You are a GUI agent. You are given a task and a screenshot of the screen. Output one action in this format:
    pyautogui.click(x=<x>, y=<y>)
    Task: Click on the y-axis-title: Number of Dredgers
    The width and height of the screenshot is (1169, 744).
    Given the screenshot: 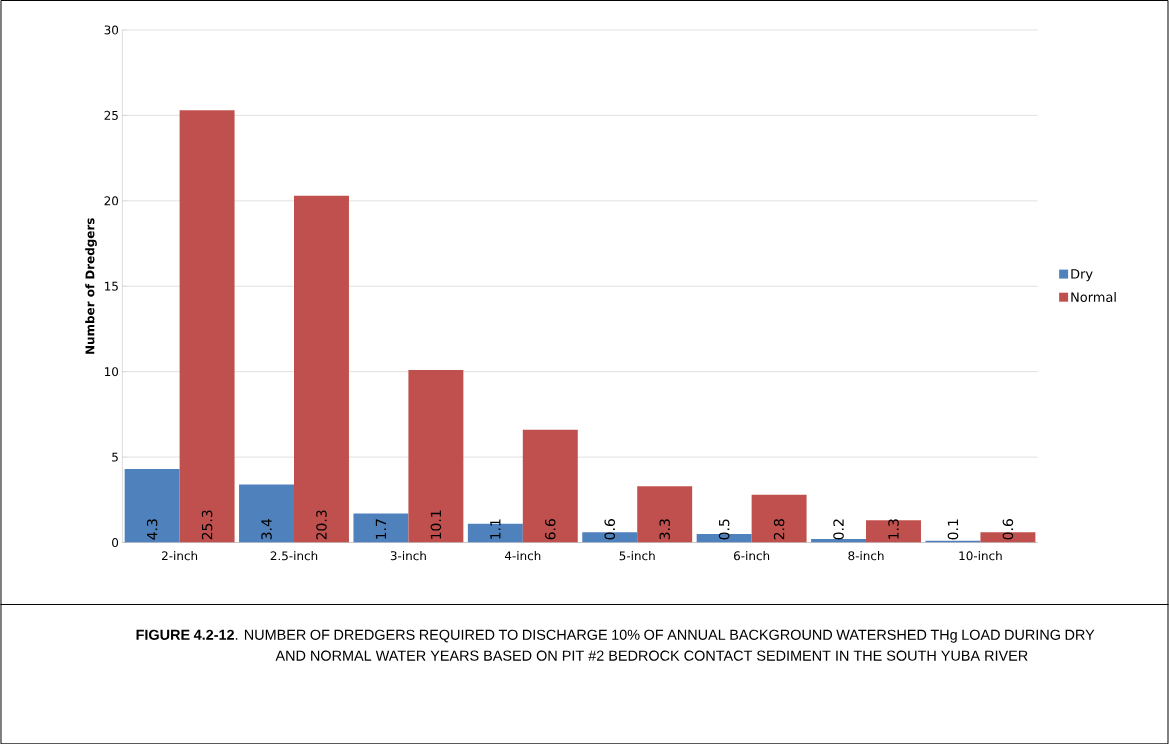 What is the action you would take?
    pyautogui.click(x=91, y=285)
    